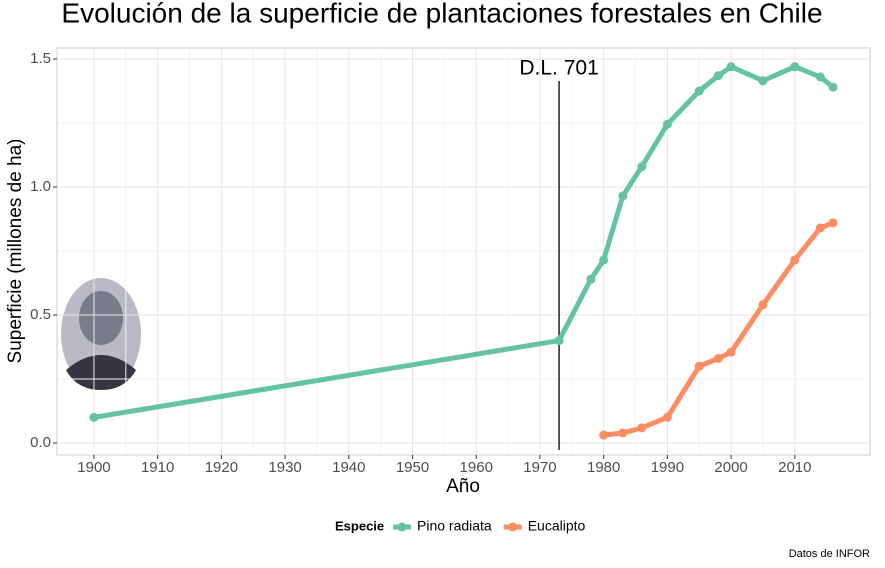  I want to click on y-tick-label: 0.0, so click(40, 442).